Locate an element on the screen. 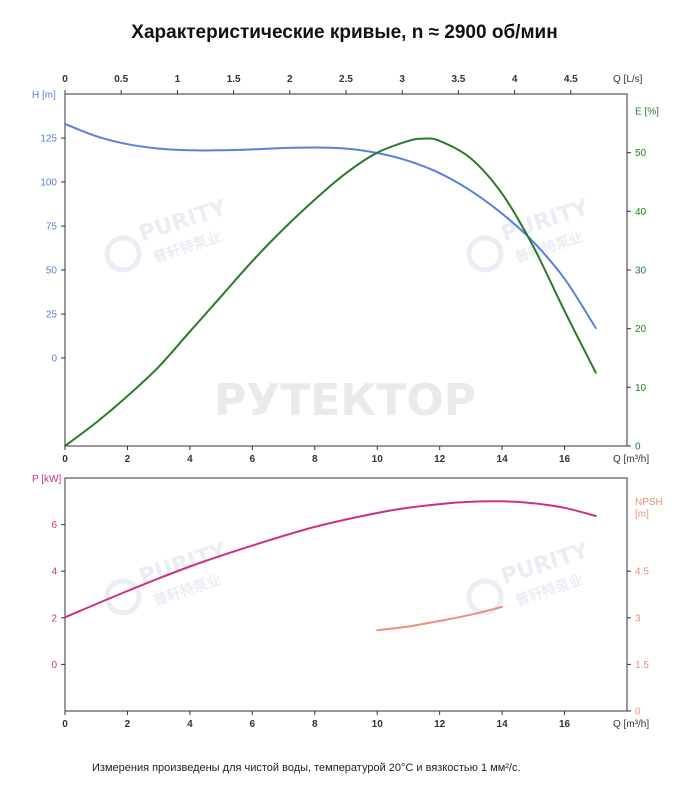 Image resolution: width=689 pixels, height=800 pixels. y2-tick-label: 4.5 is located at coordinates (642, 572).